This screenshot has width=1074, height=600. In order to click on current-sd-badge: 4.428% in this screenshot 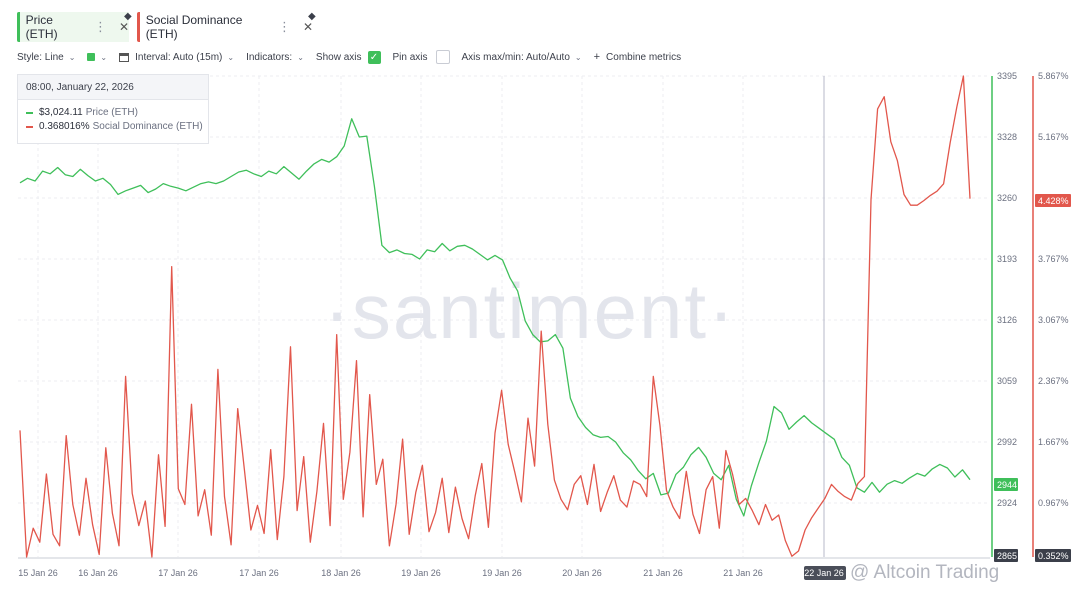, I will do `click(1053, 201)`.